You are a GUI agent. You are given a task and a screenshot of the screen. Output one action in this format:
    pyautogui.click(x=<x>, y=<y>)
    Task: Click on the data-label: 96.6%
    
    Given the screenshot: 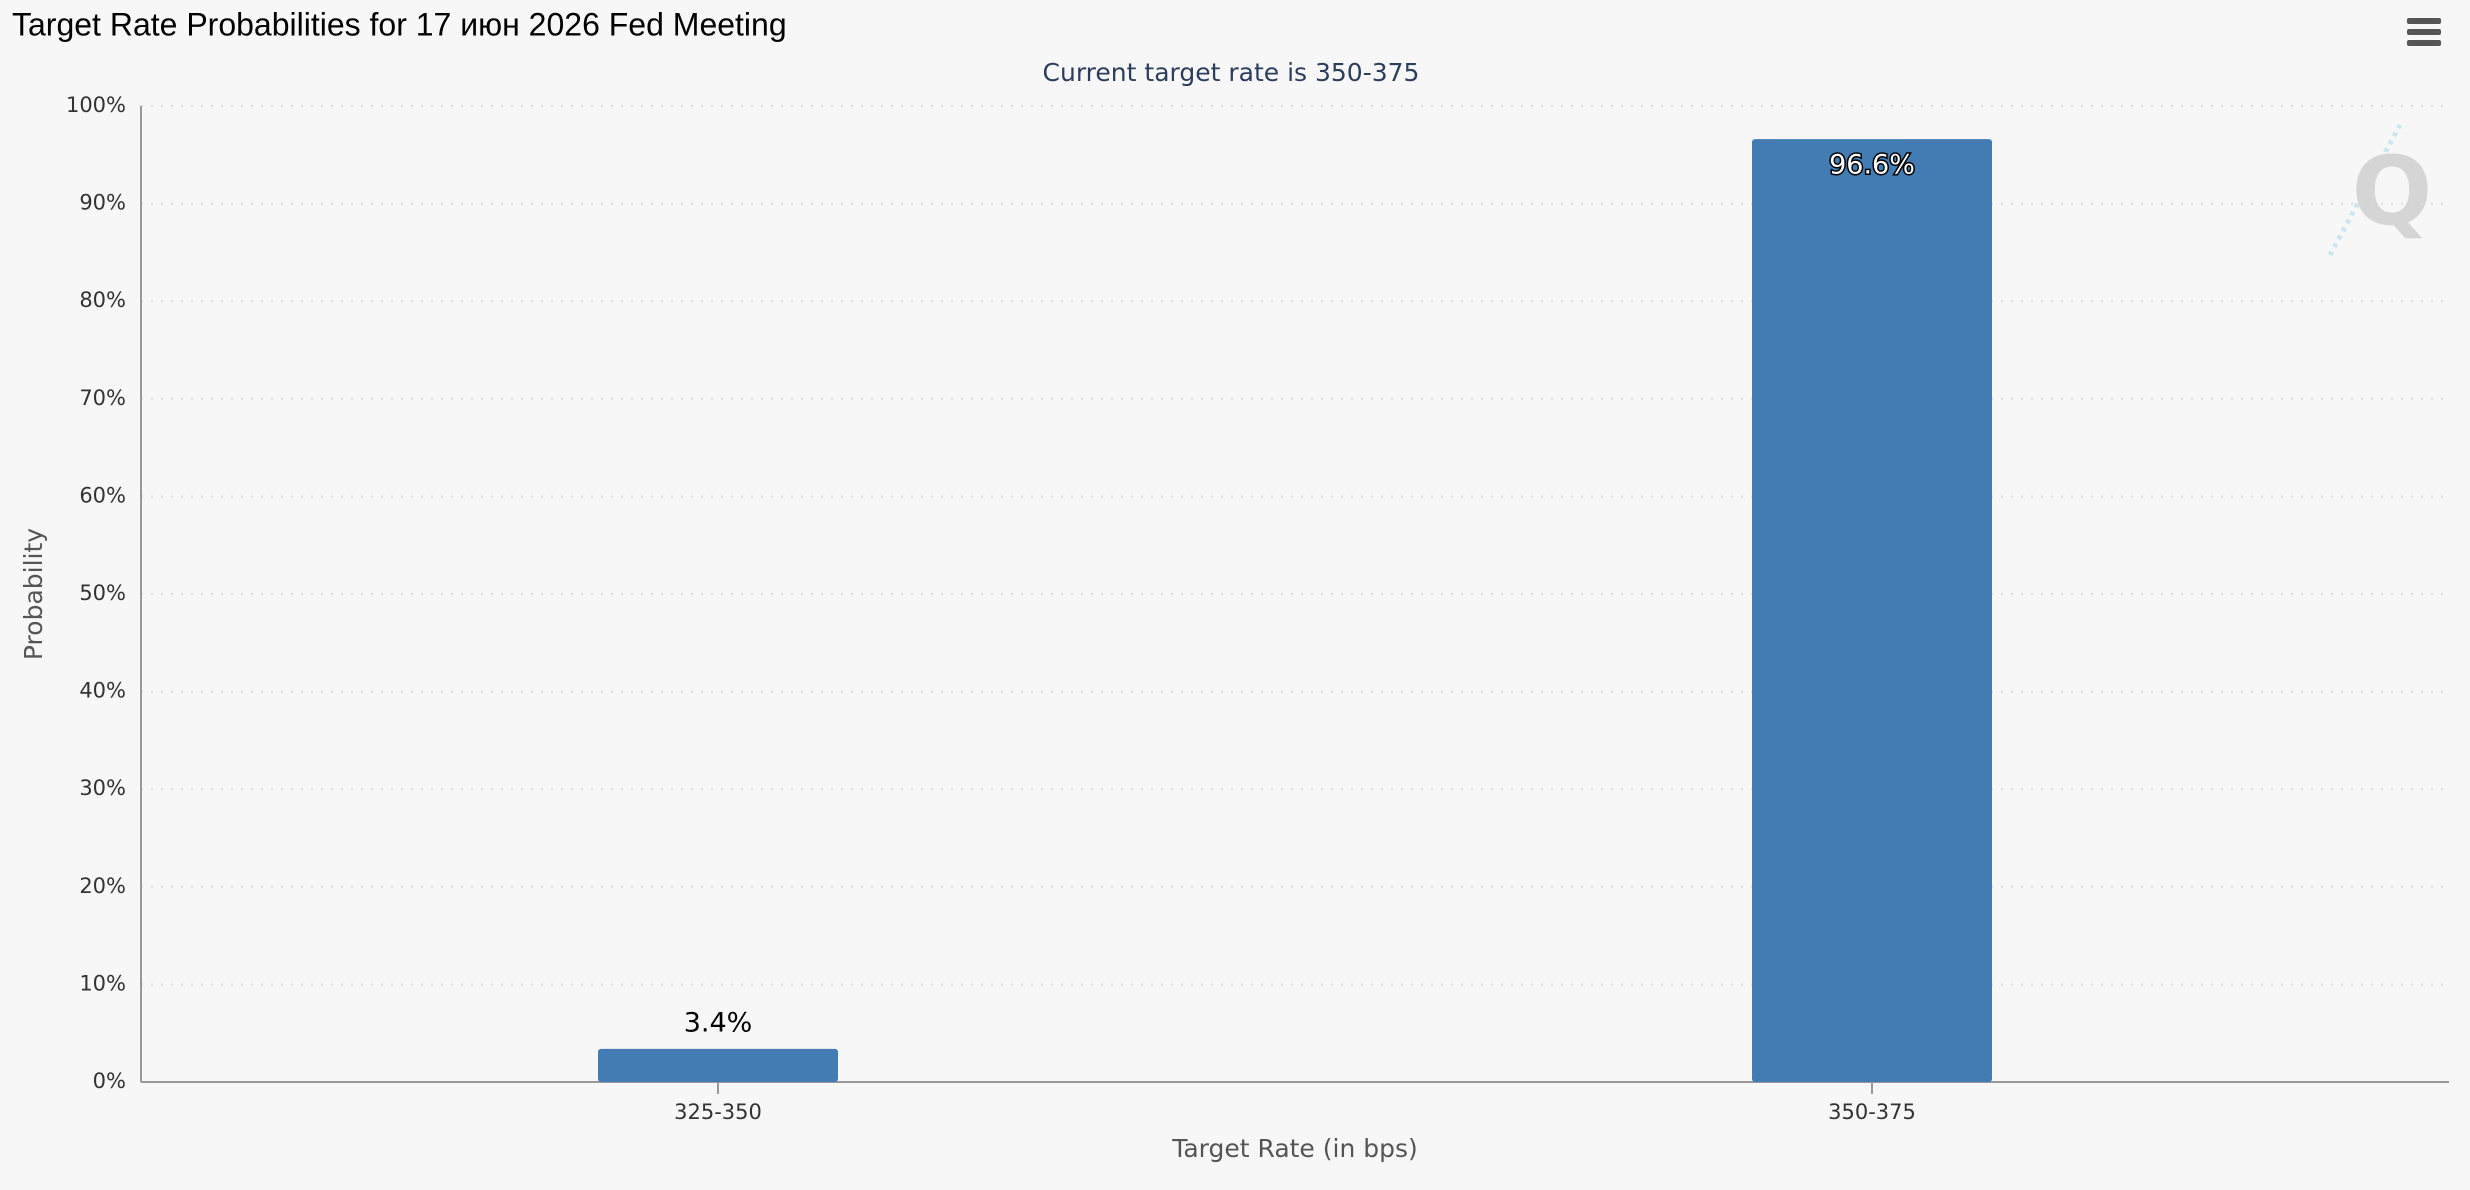 What is the action you would take?
    pyautogui.click(x=1872, y=165)
    